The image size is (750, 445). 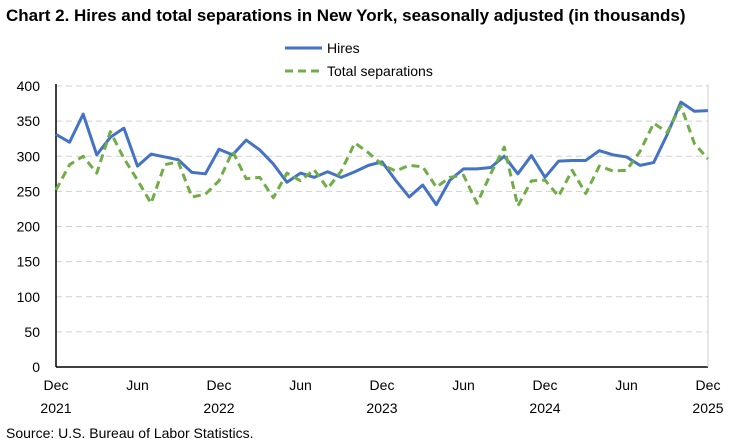 I want to click on y-tick-label: 150, so click(x=29, y=262).